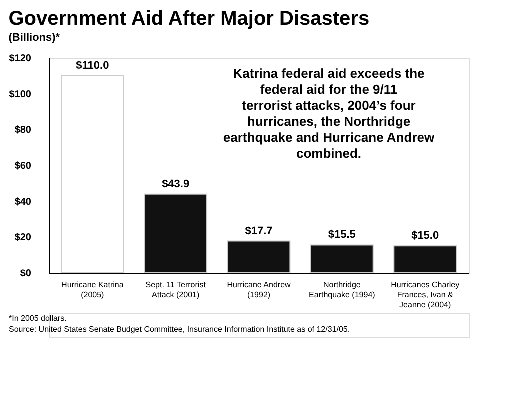 The image size is (510, 405). I want to click on data-label: $110.0, so click(93, 66).